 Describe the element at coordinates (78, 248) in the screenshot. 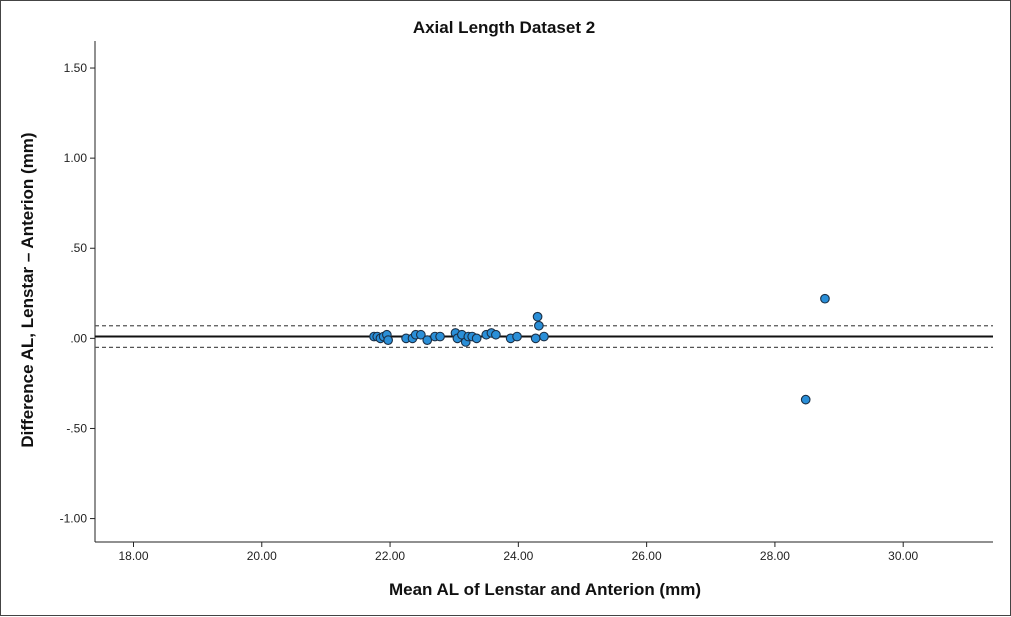

I see `y-tick-label: .50` at that location.